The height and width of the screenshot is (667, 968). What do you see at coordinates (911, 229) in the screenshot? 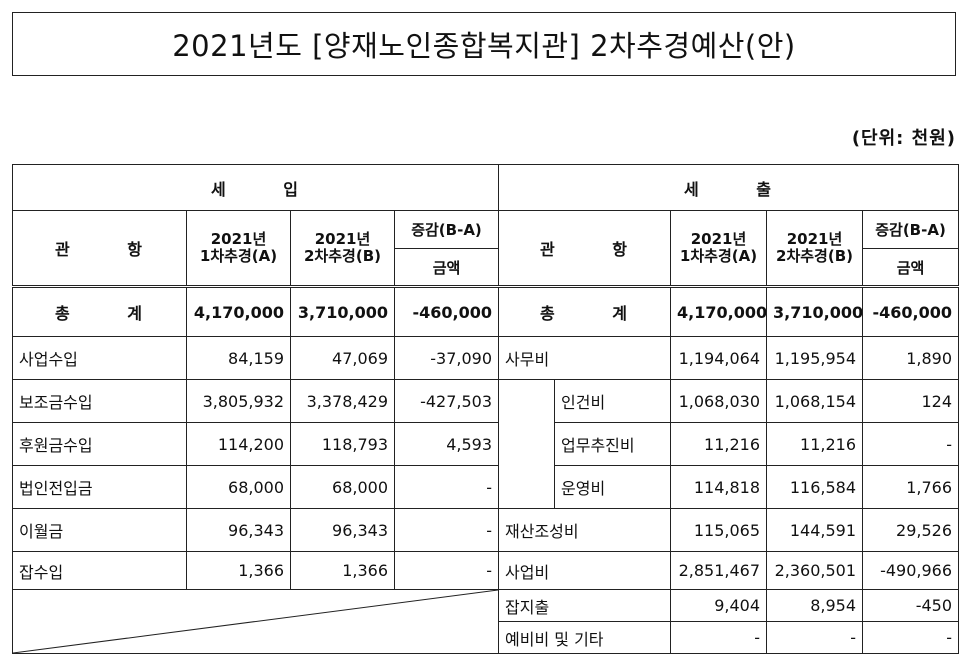
I see `expense-col-diff: 증감(B-A)` at bounding box center [911, 229].